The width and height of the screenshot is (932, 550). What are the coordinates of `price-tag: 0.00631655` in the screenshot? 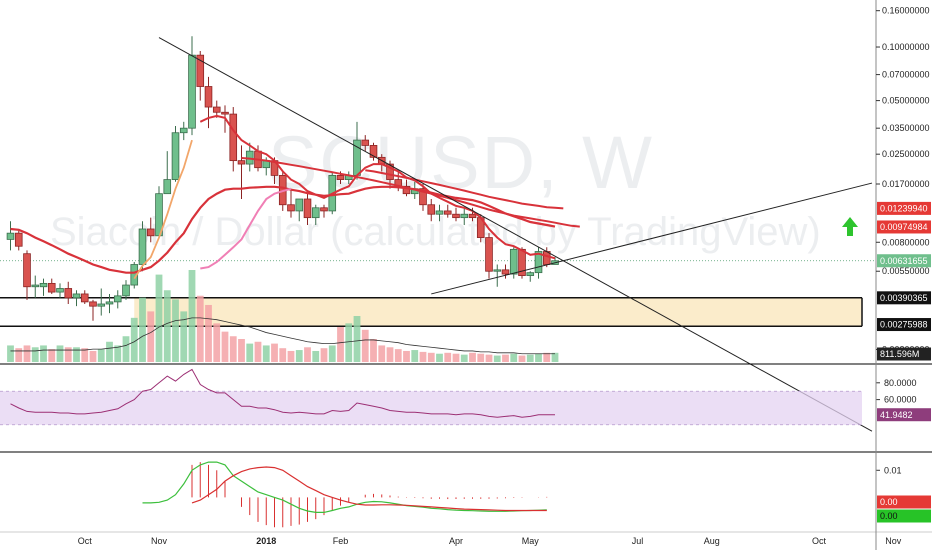 It's located at (904, 261).